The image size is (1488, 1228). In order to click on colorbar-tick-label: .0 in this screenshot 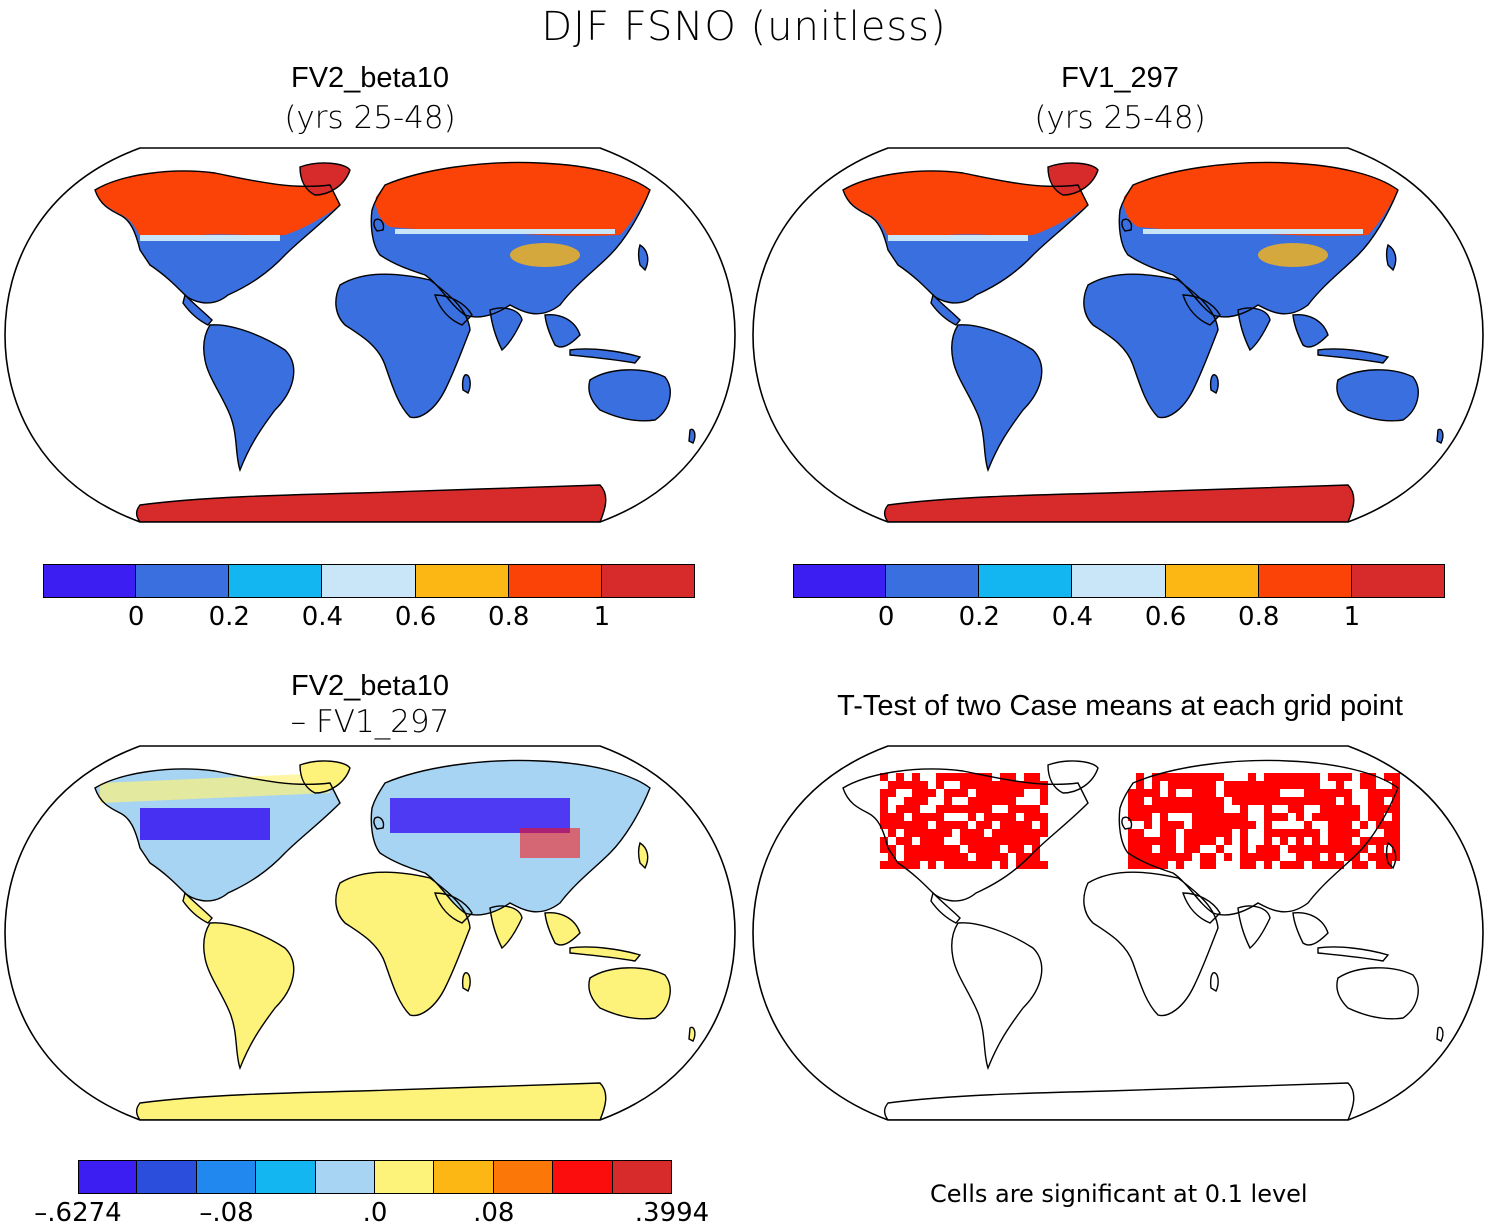, I will do `click(375, 1213)`.